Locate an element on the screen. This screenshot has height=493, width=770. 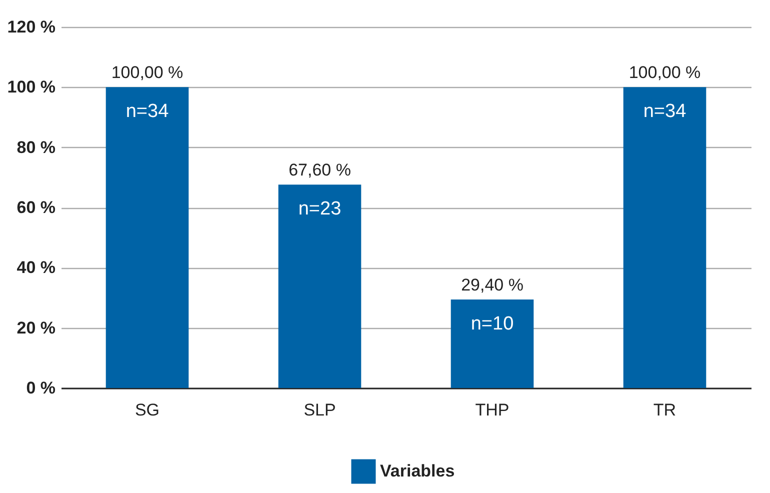
y-tick-label: 20 % is located at coordinates (36, 328).